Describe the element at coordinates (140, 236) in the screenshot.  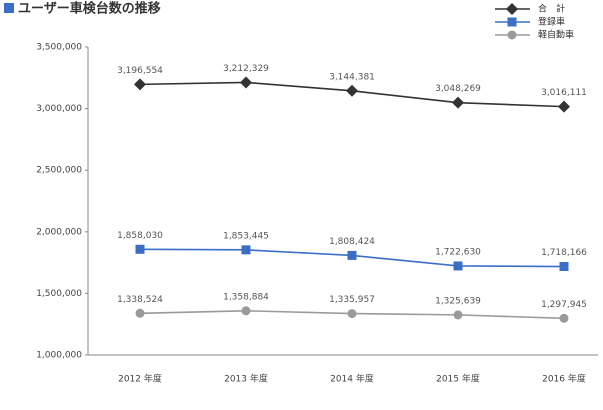
I see `value-label: 1,858,030` at that location.